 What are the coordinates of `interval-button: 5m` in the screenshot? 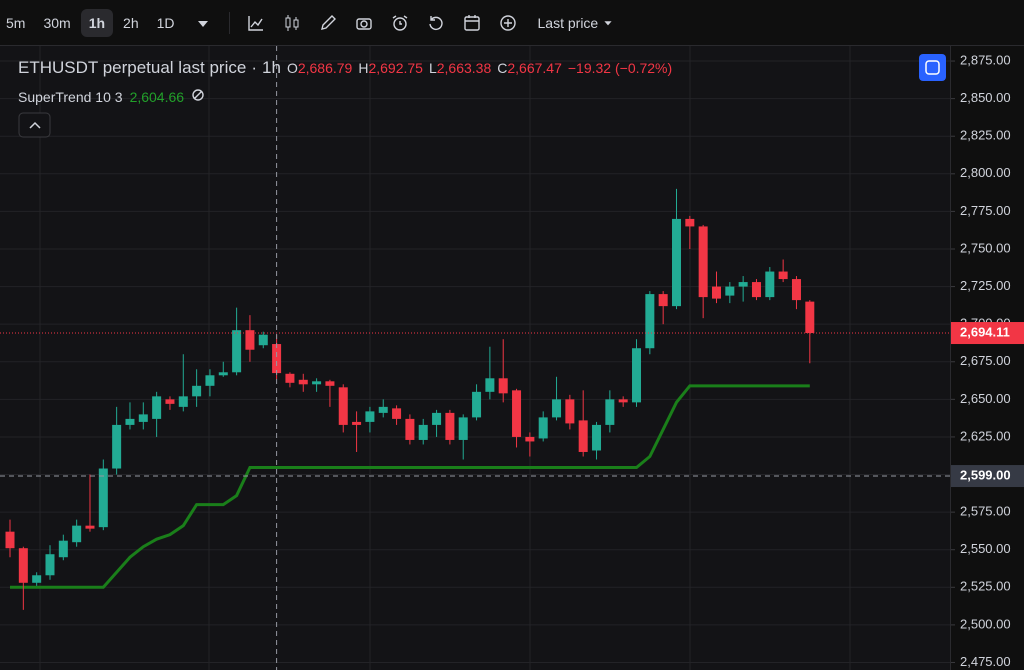 It's located at (16, 22).